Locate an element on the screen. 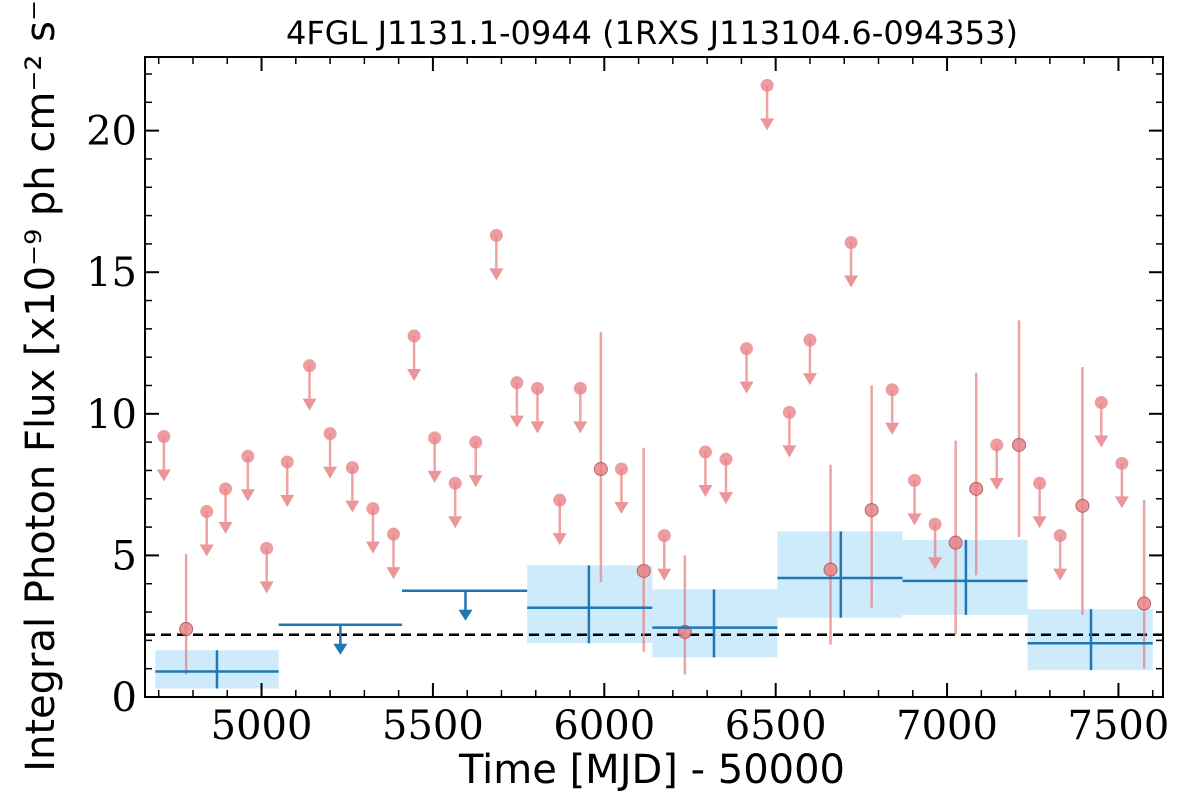 This screenshot has width=1200, height=800. y-axis-label: Integral Photon Flux [x10⁻⁹ ph cm⁻² s⁻¹] is located at coordinates (41, 386).